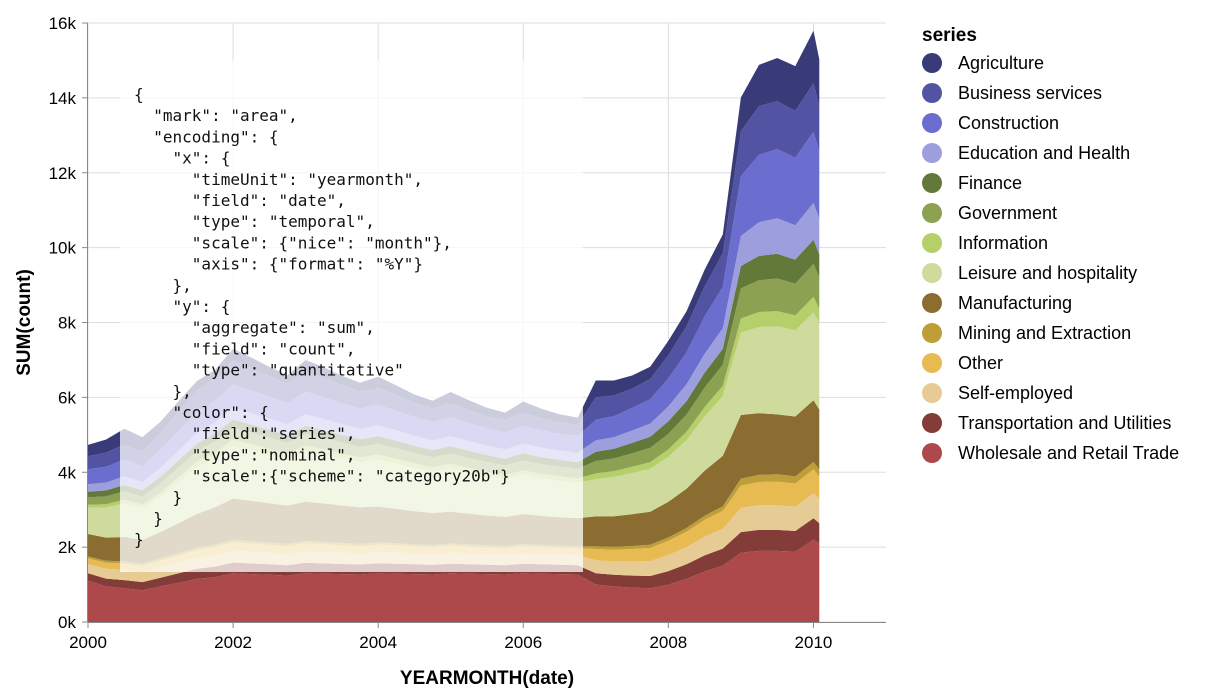 The width and height of the screenshot is (1216, 696). I want to click on area-wholesale-and-retail-trade, so click(454, 580).